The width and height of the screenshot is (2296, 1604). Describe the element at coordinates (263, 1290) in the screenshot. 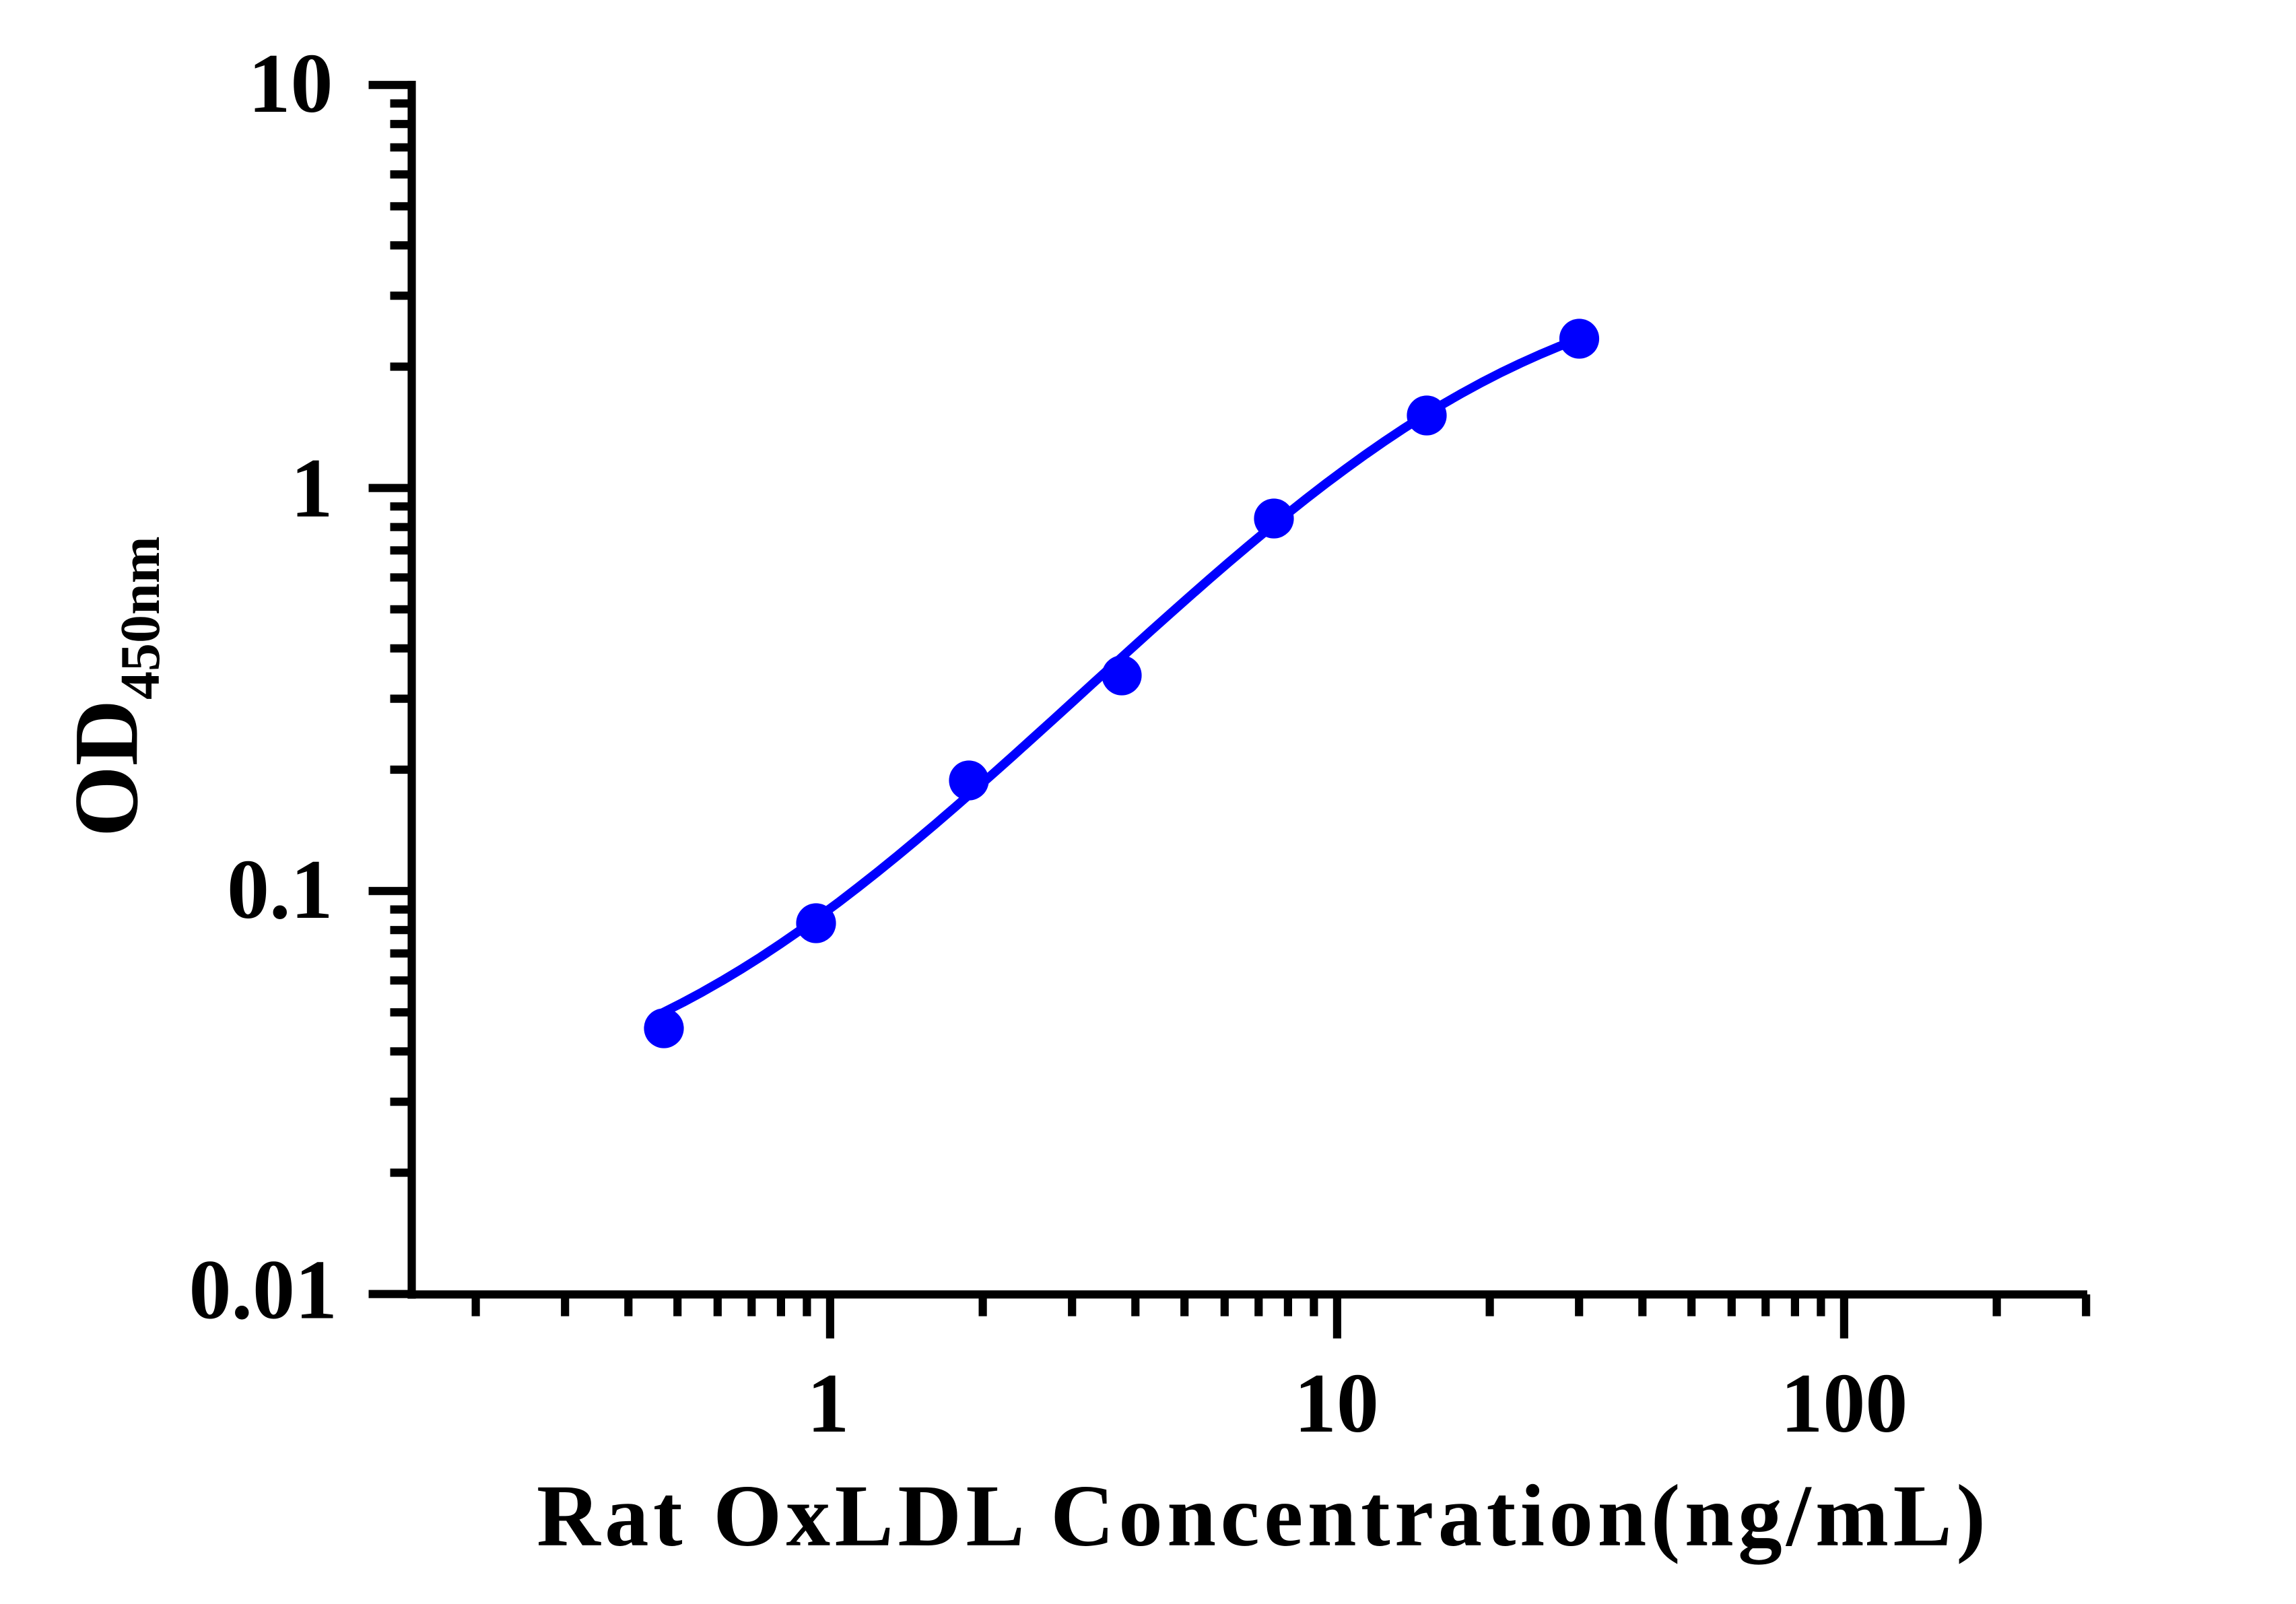

I see `svg-text: 0.01` at that location.